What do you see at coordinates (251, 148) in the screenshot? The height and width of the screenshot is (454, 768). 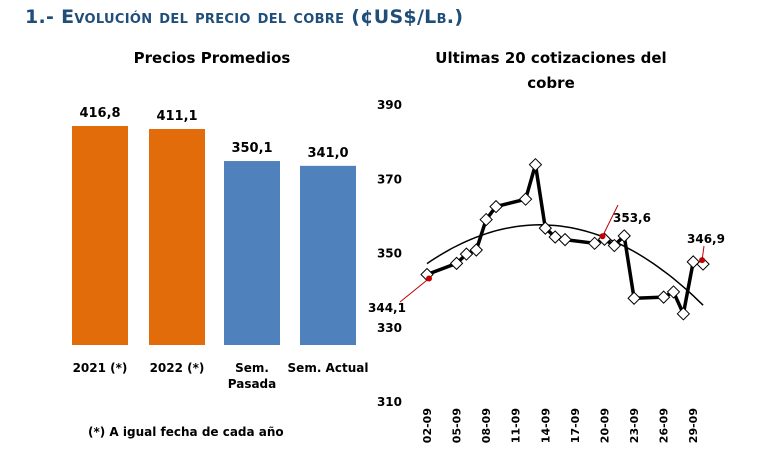 I see `bar-data-label: 350,1` at bounding box center [251, 148].